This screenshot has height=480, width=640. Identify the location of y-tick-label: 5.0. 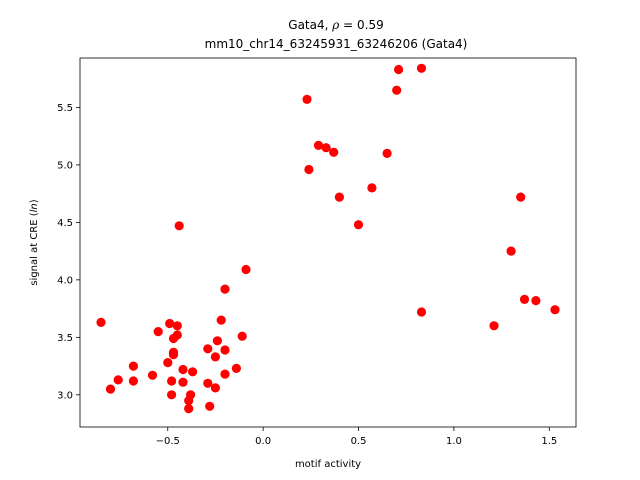
(65, 165).